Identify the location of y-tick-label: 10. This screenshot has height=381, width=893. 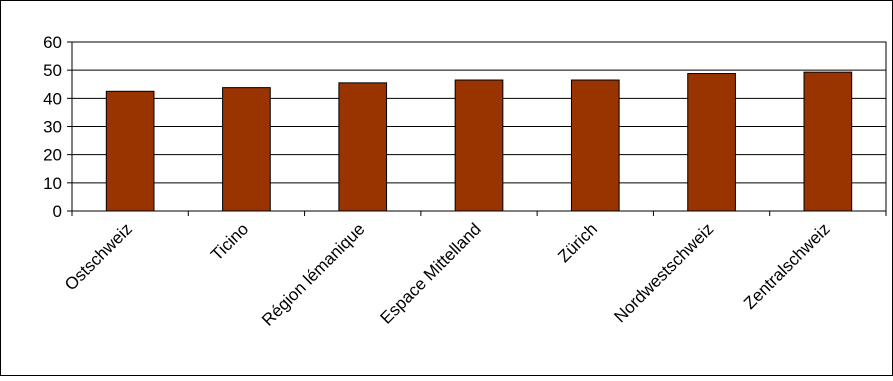
(52, 183).